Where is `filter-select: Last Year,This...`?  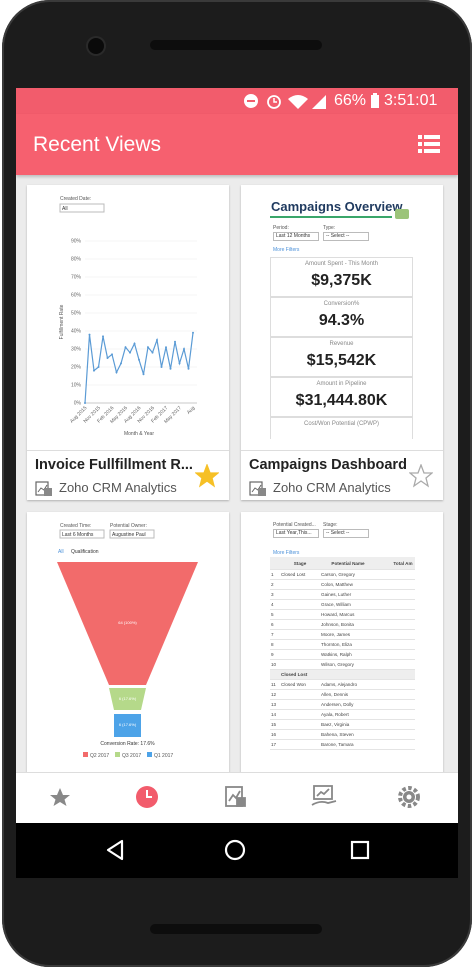 filter-select: Last Year,This... is located at coordinates (296, 533).